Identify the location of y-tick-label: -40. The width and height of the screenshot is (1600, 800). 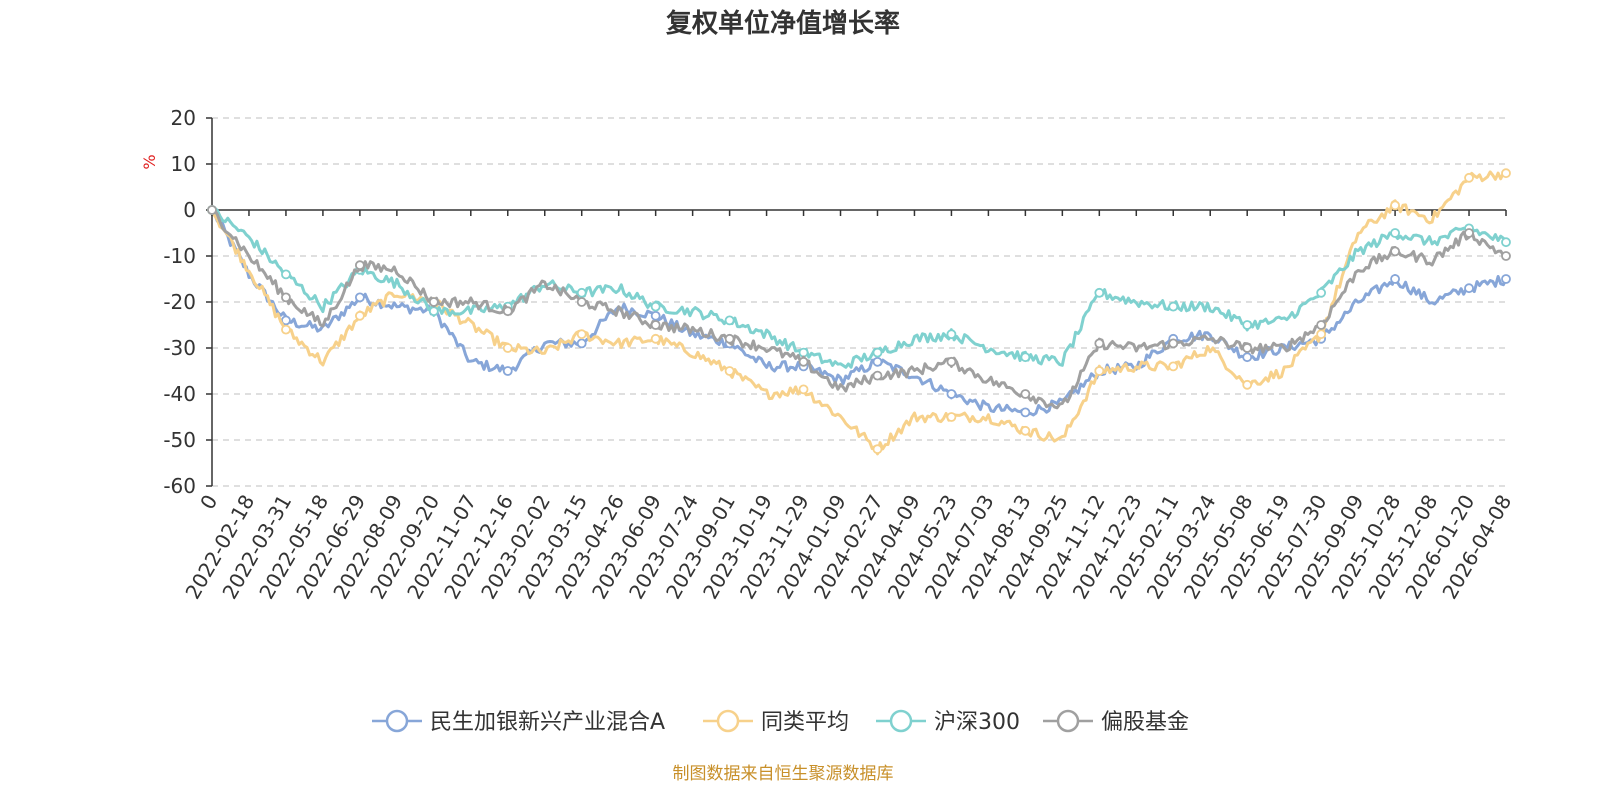
(179, 394).